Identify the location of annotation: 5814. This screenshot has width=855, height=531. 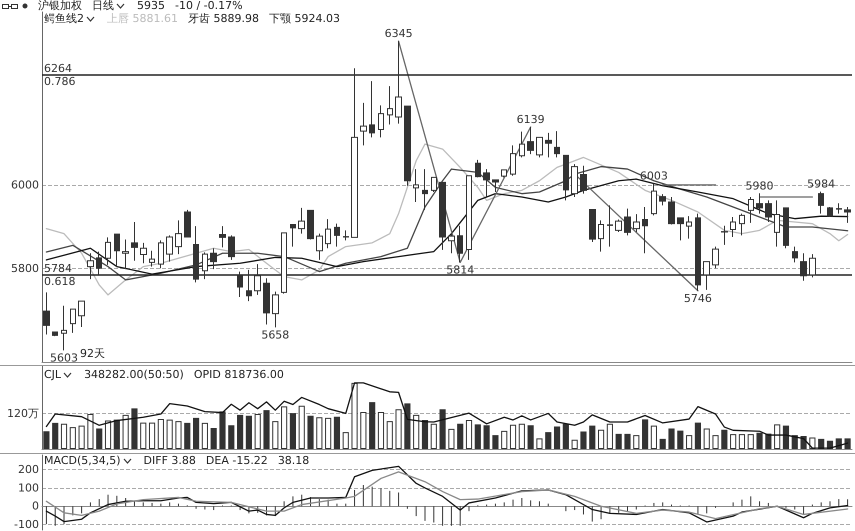
(460, 269).